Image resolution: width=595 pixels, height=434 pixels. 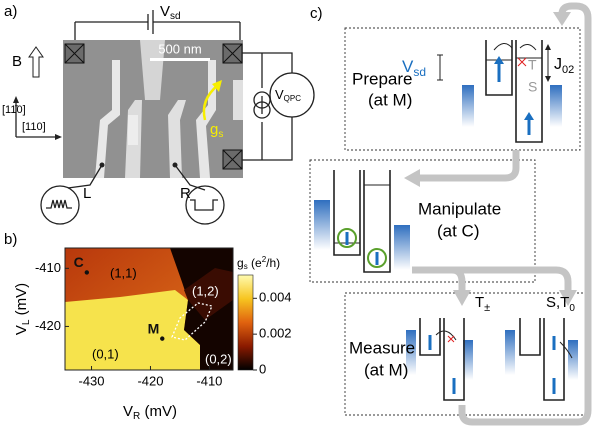 What do you see at coordinates (564, 66) in the screenshot?
I see `j02-label: J02` at bounding box center [564, 66].